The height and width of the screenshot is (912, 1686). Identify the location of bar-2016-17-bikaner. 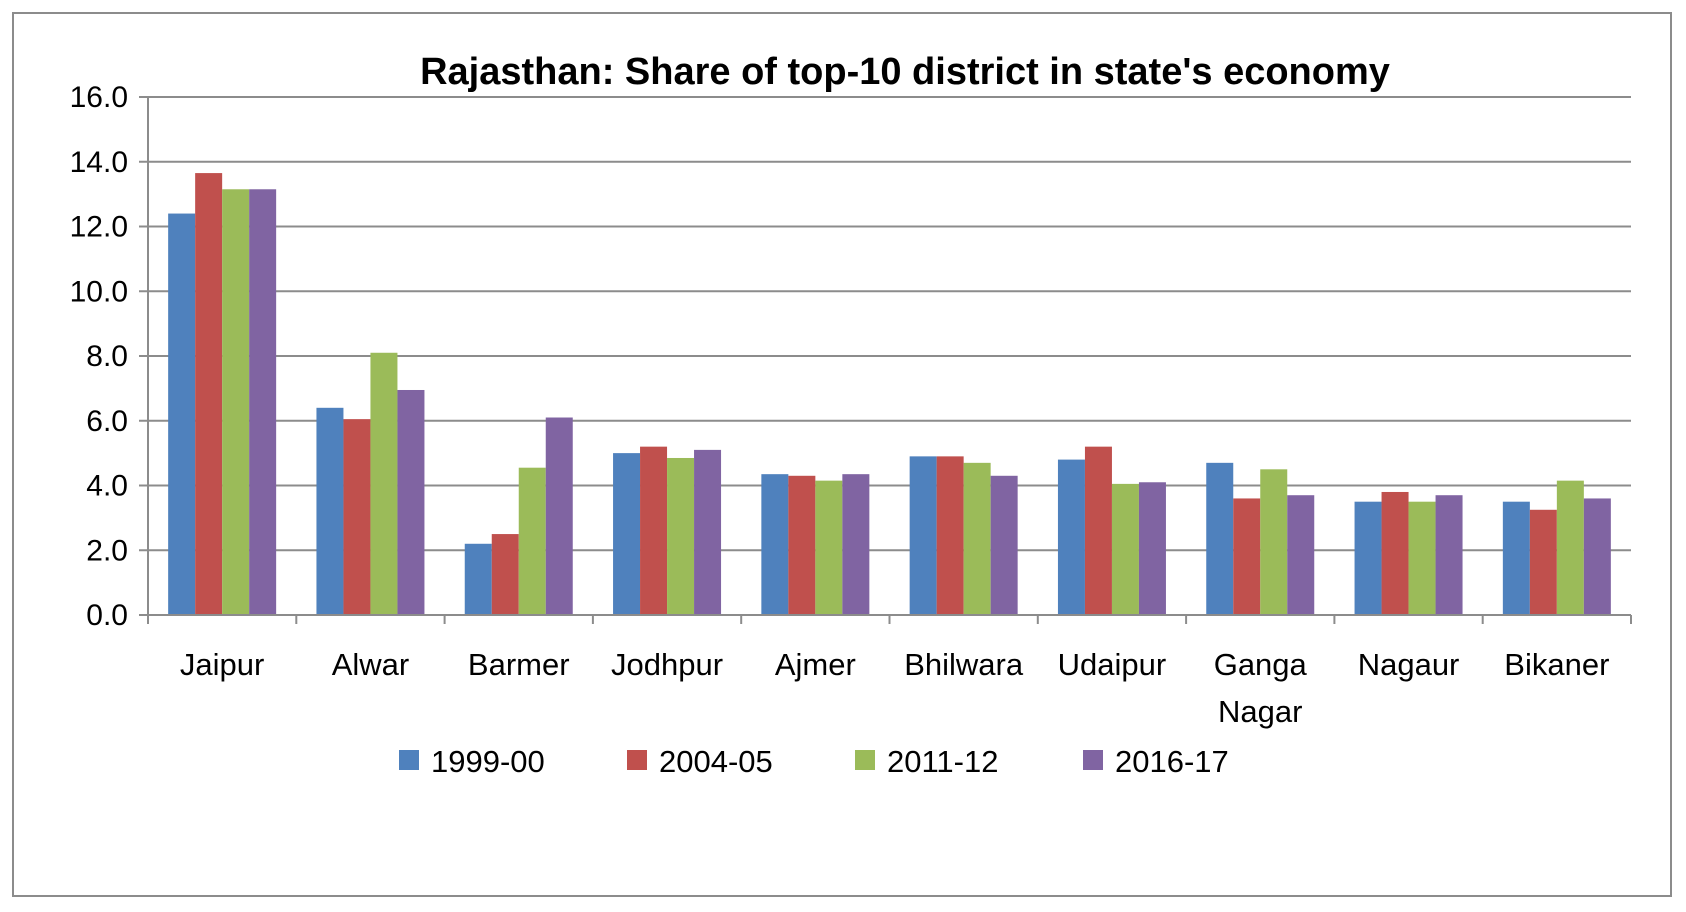
(1597, 556).